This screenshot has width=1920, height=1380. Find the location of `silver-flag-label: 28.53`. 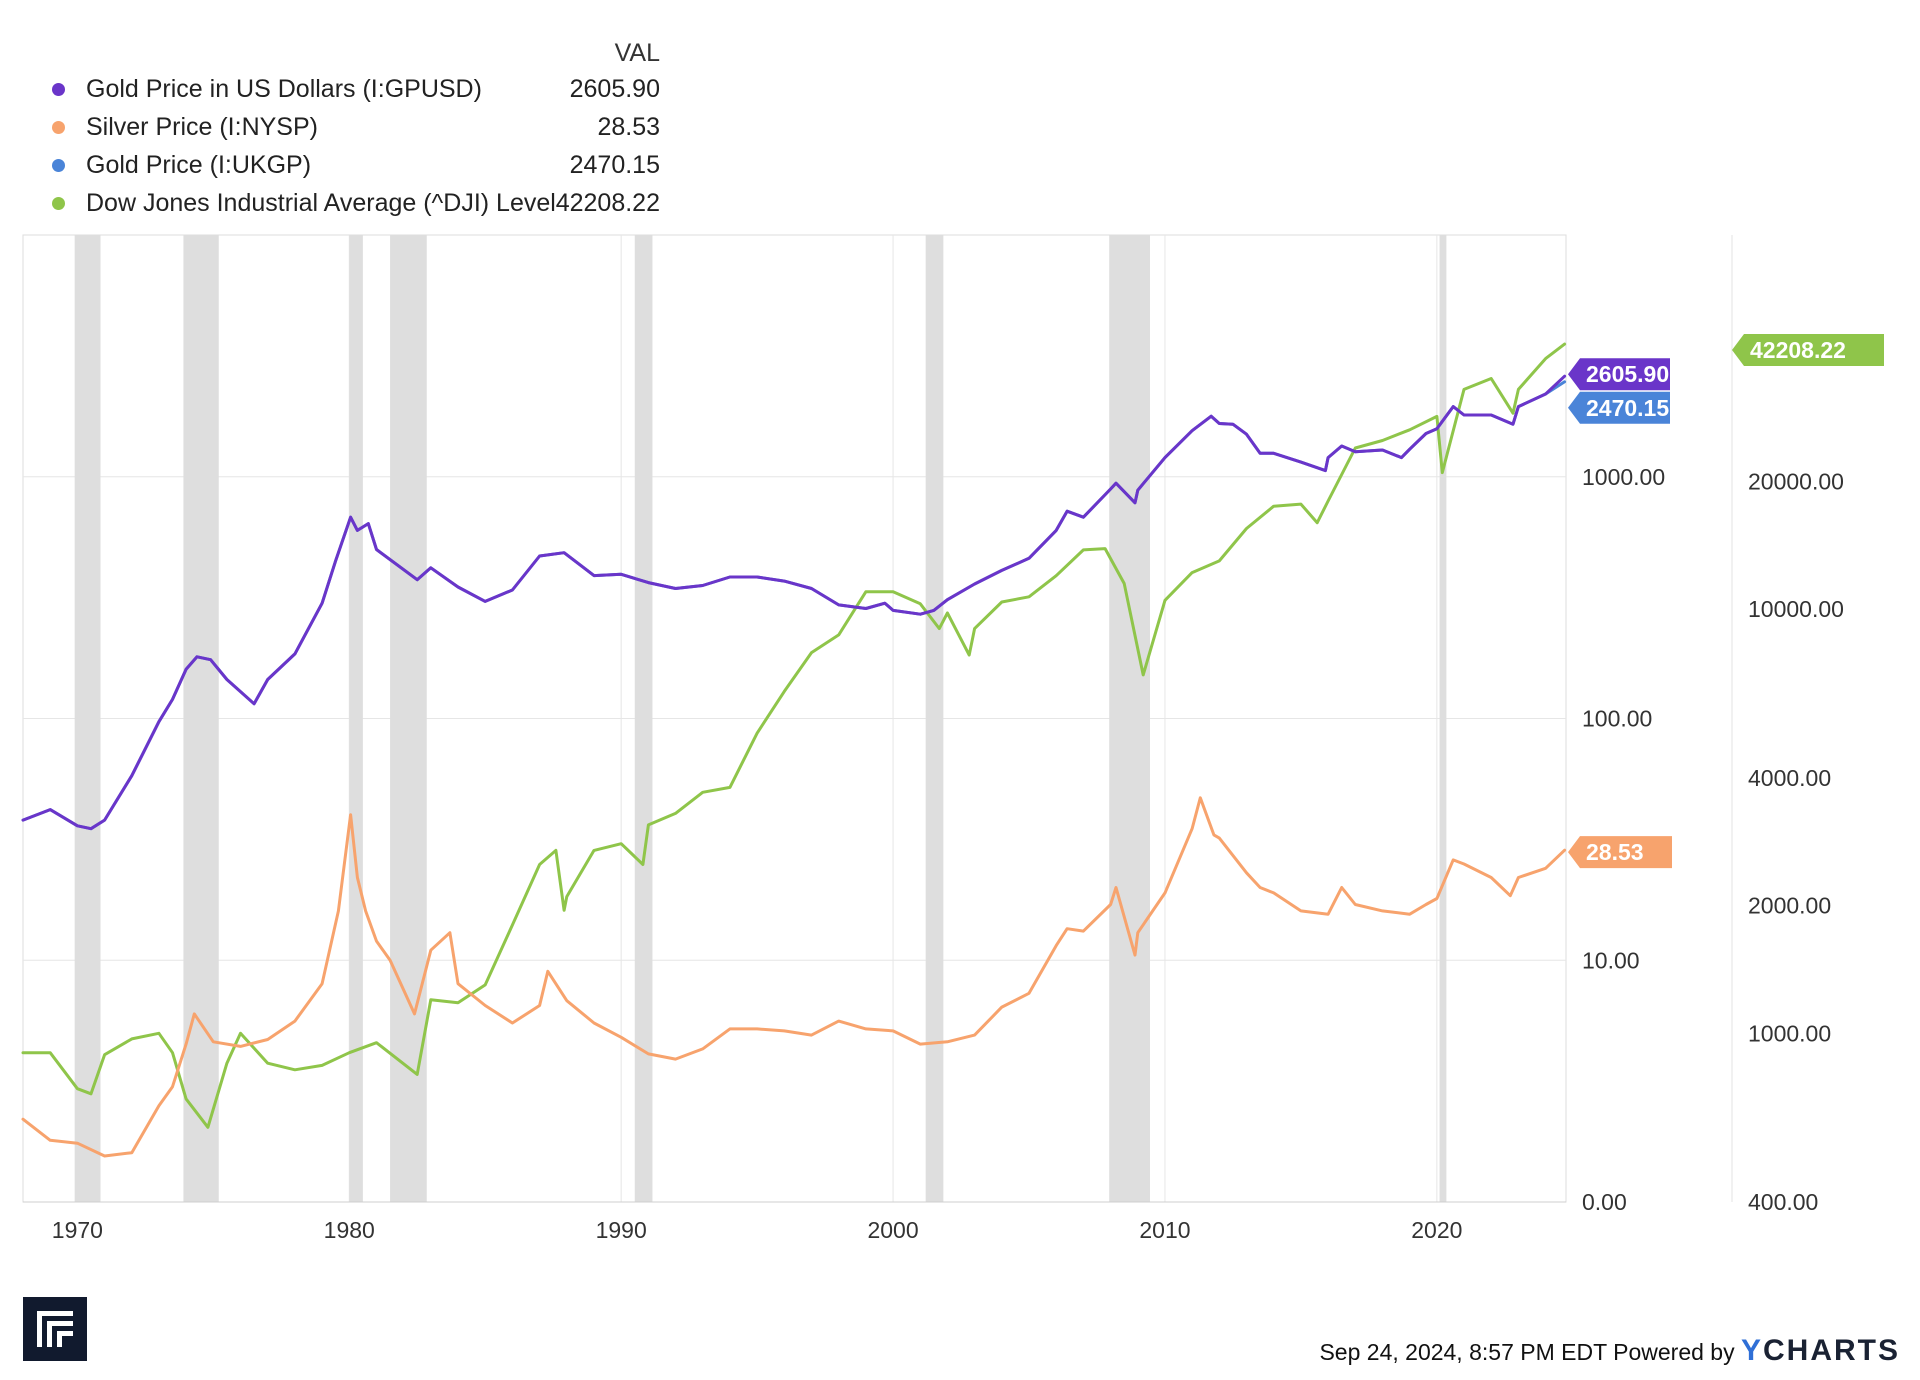

silver-flag-label: 28.53 is located at coordinates (1615, 852).